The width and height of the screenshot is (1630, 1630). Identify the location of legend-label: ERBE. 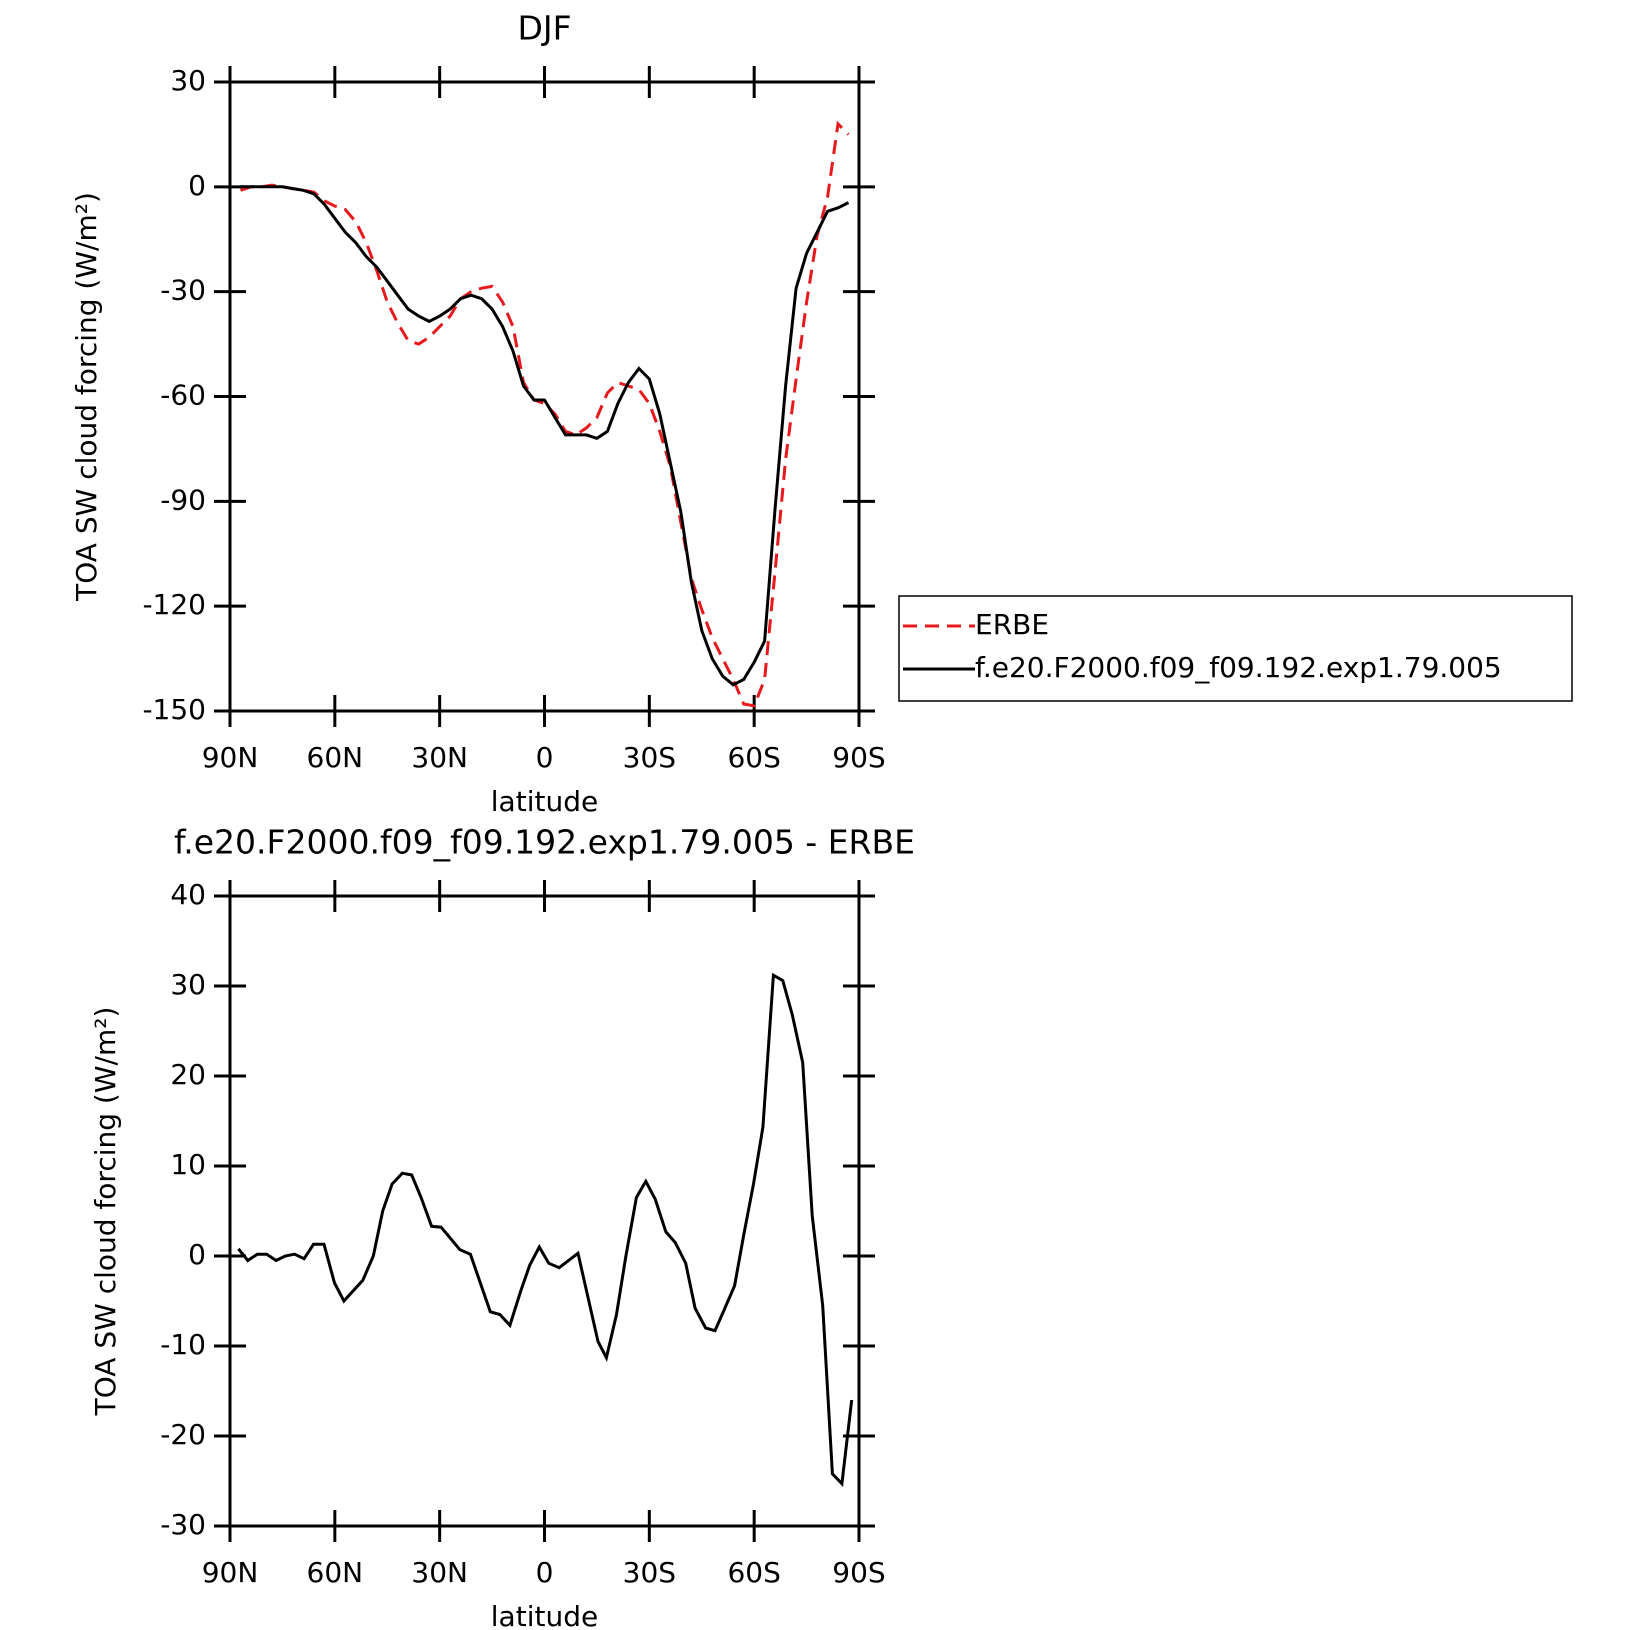
(1012, 624).